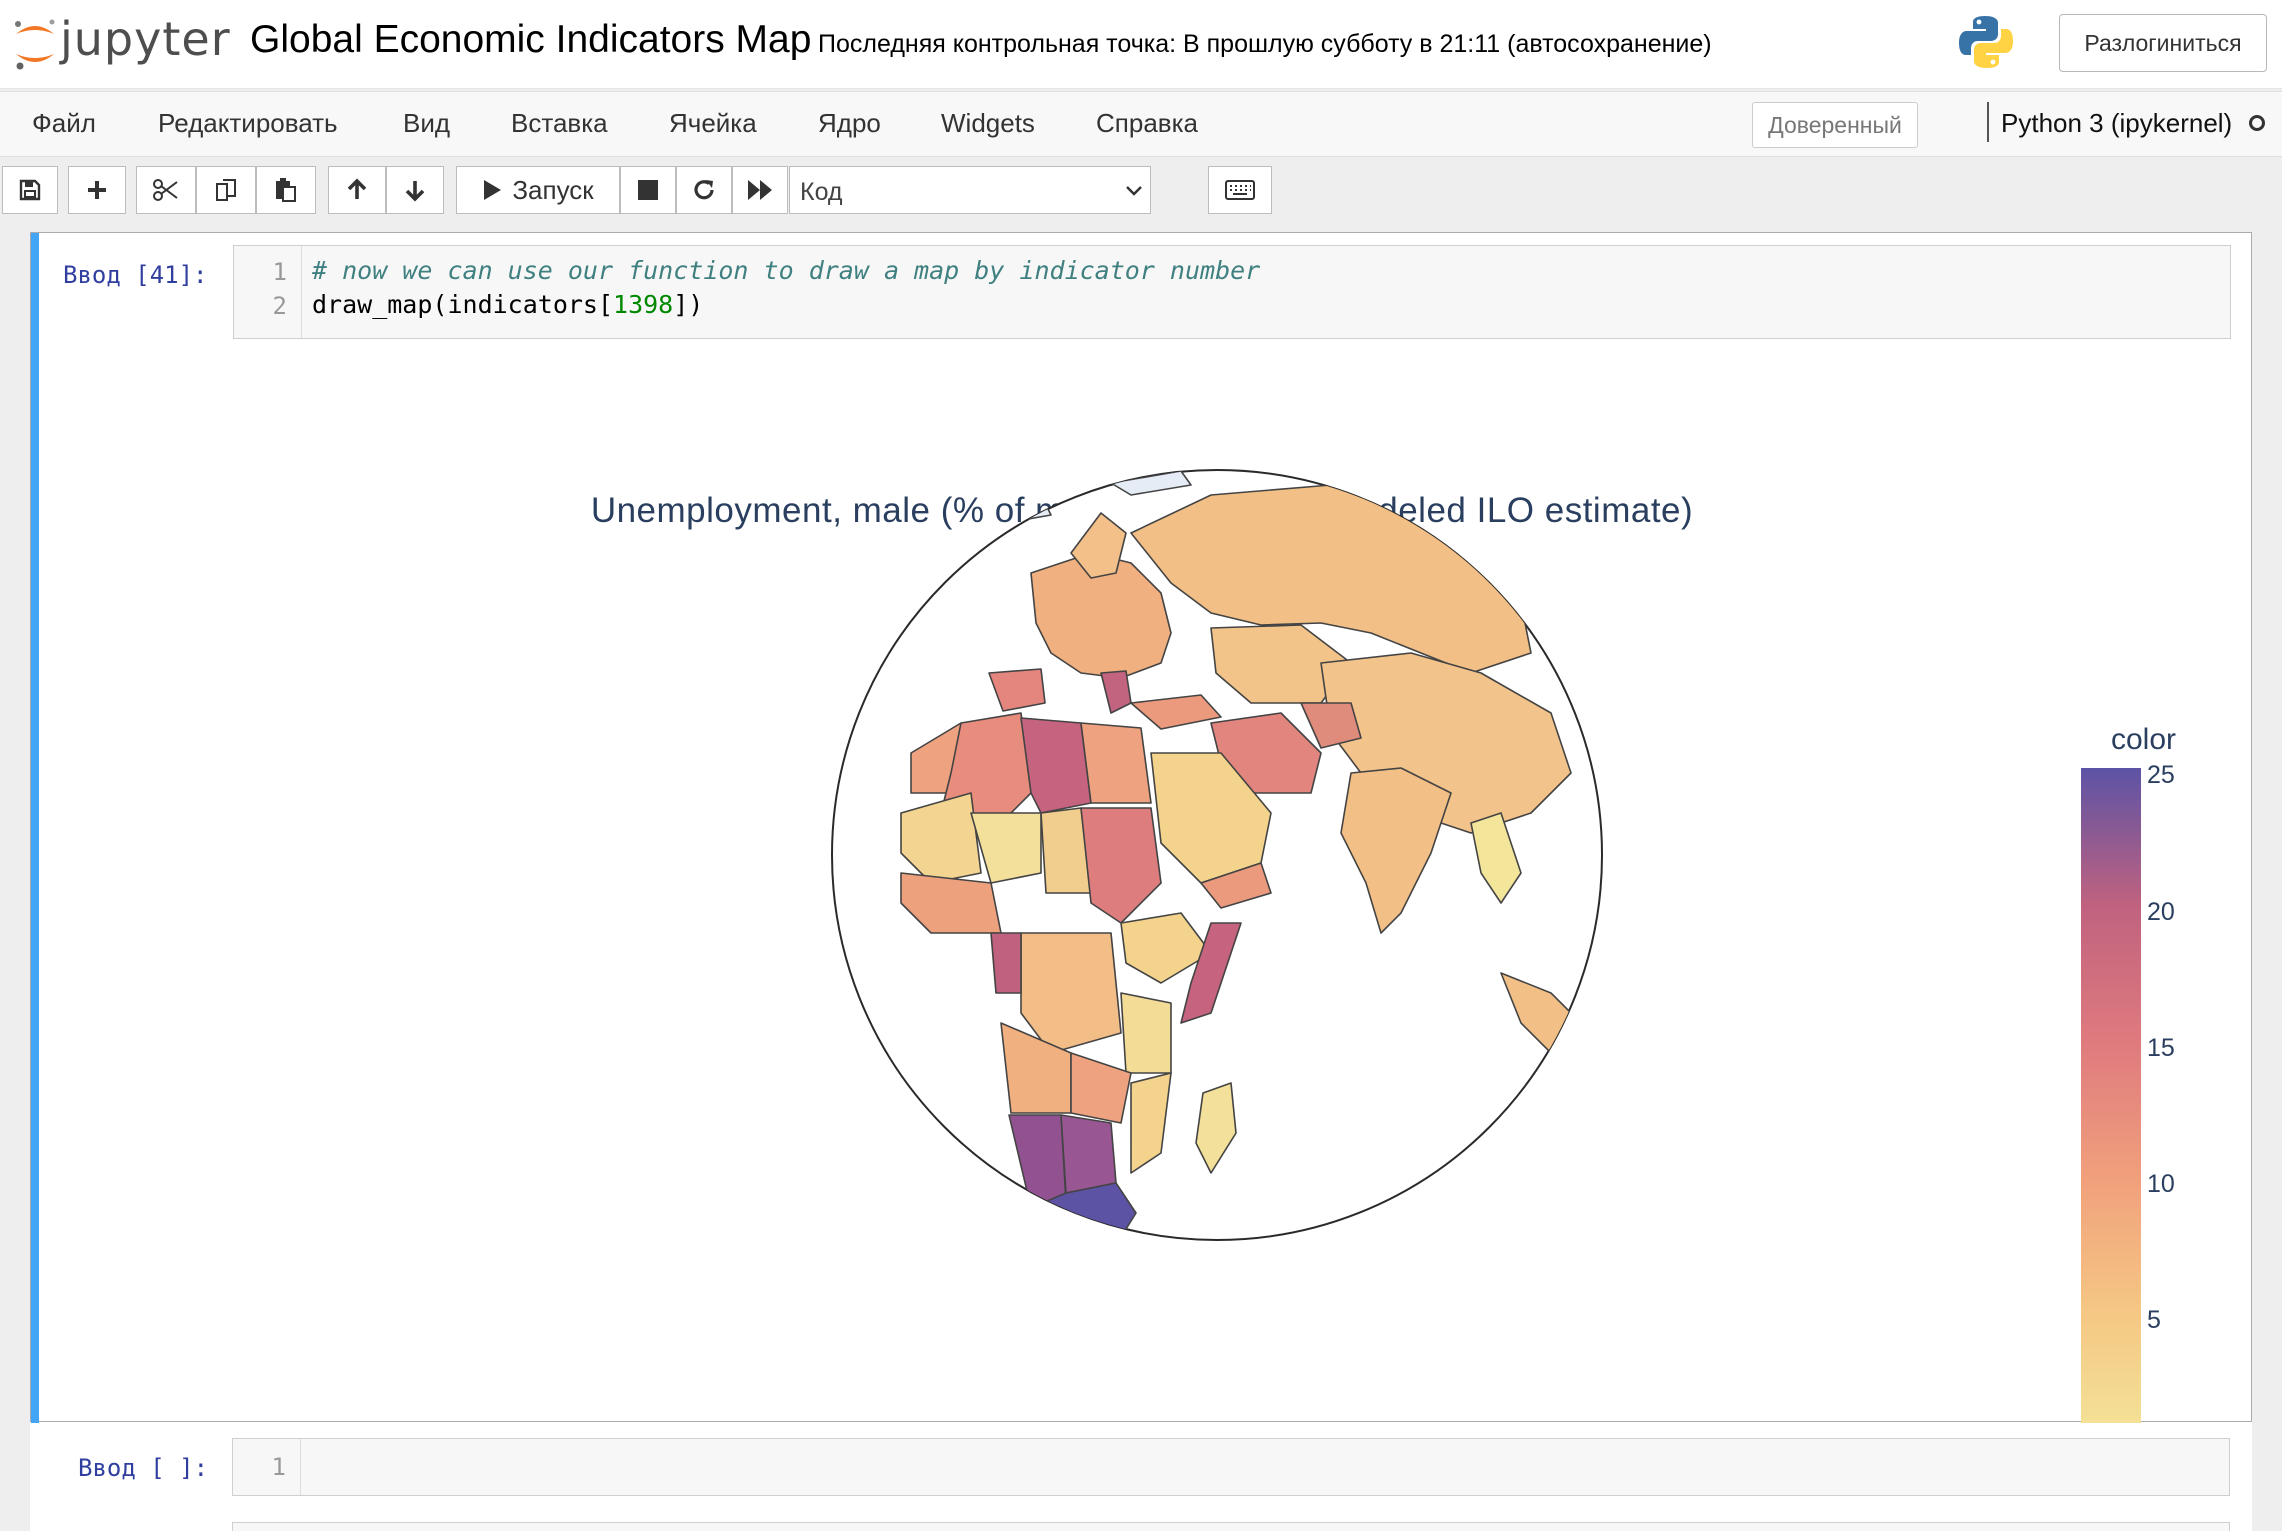 This screenshot has height=1531, width=2282. I want to click on command-palette-button, so click(1240, 190).